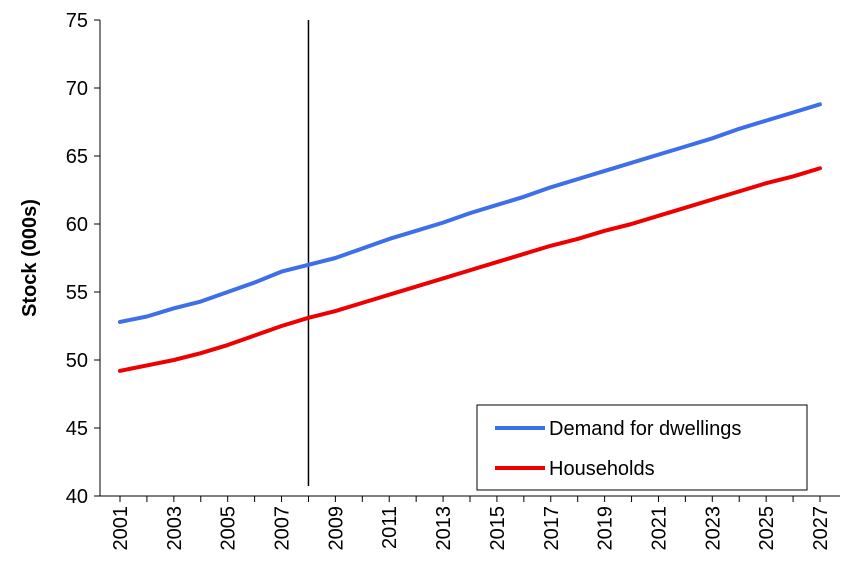 Image resolution: width=848 pixels, height=576 pixels. What do you see at coordinates (659, 528) in the screenshot?
I see `x-tick-label: 2021` at bounding box center [659, 528].